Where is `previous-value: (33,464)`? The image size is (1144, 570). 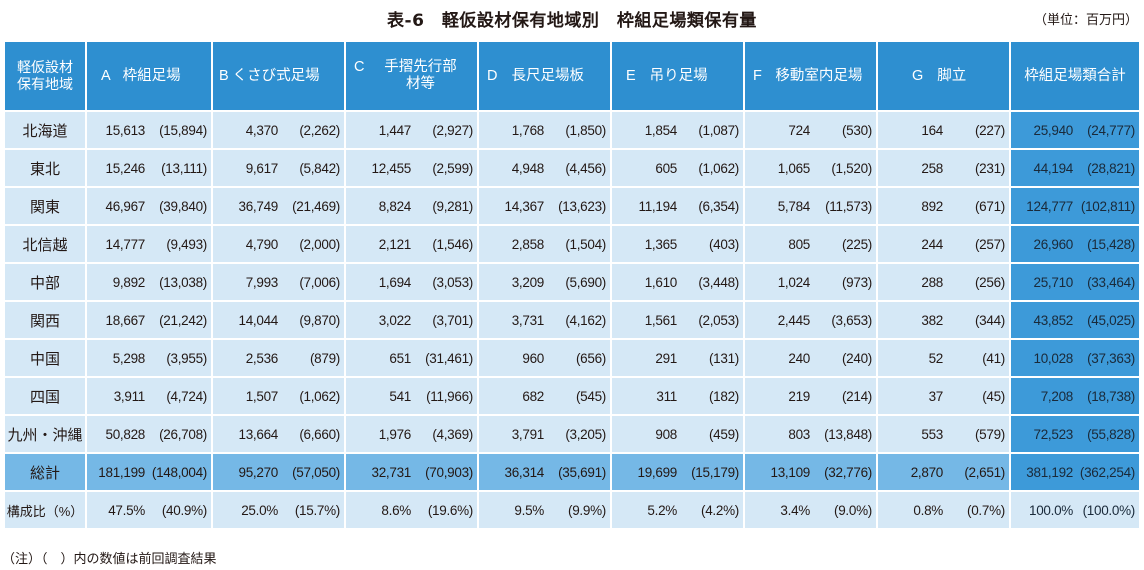 previous-value: (33,464) is located at coordinates (1111, 282).